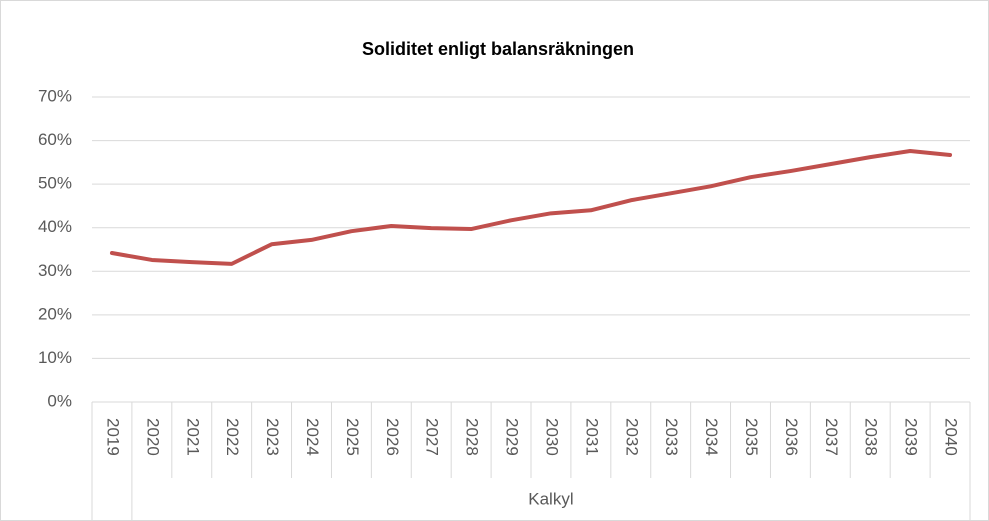  I want to click on x-tick-label: 2033, so click(671, 437).